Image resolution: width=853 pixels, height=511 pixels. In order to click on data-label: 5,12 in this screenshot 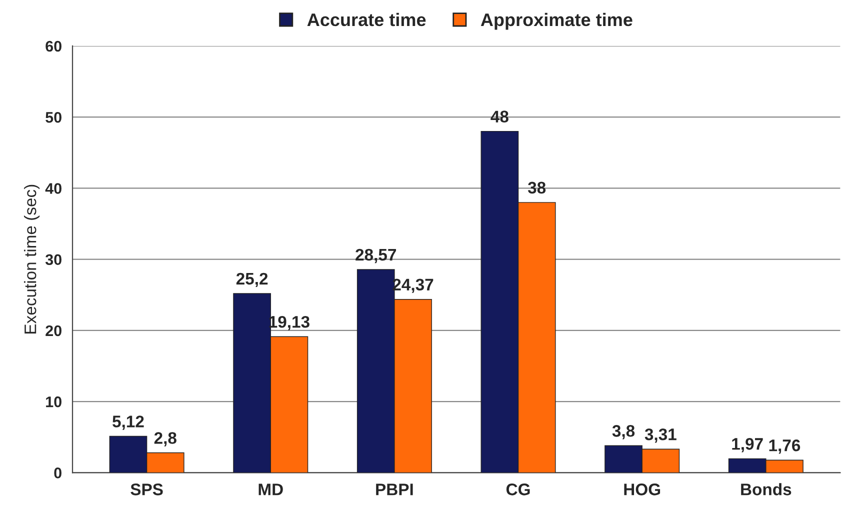, I will do `click(128, 423)`.